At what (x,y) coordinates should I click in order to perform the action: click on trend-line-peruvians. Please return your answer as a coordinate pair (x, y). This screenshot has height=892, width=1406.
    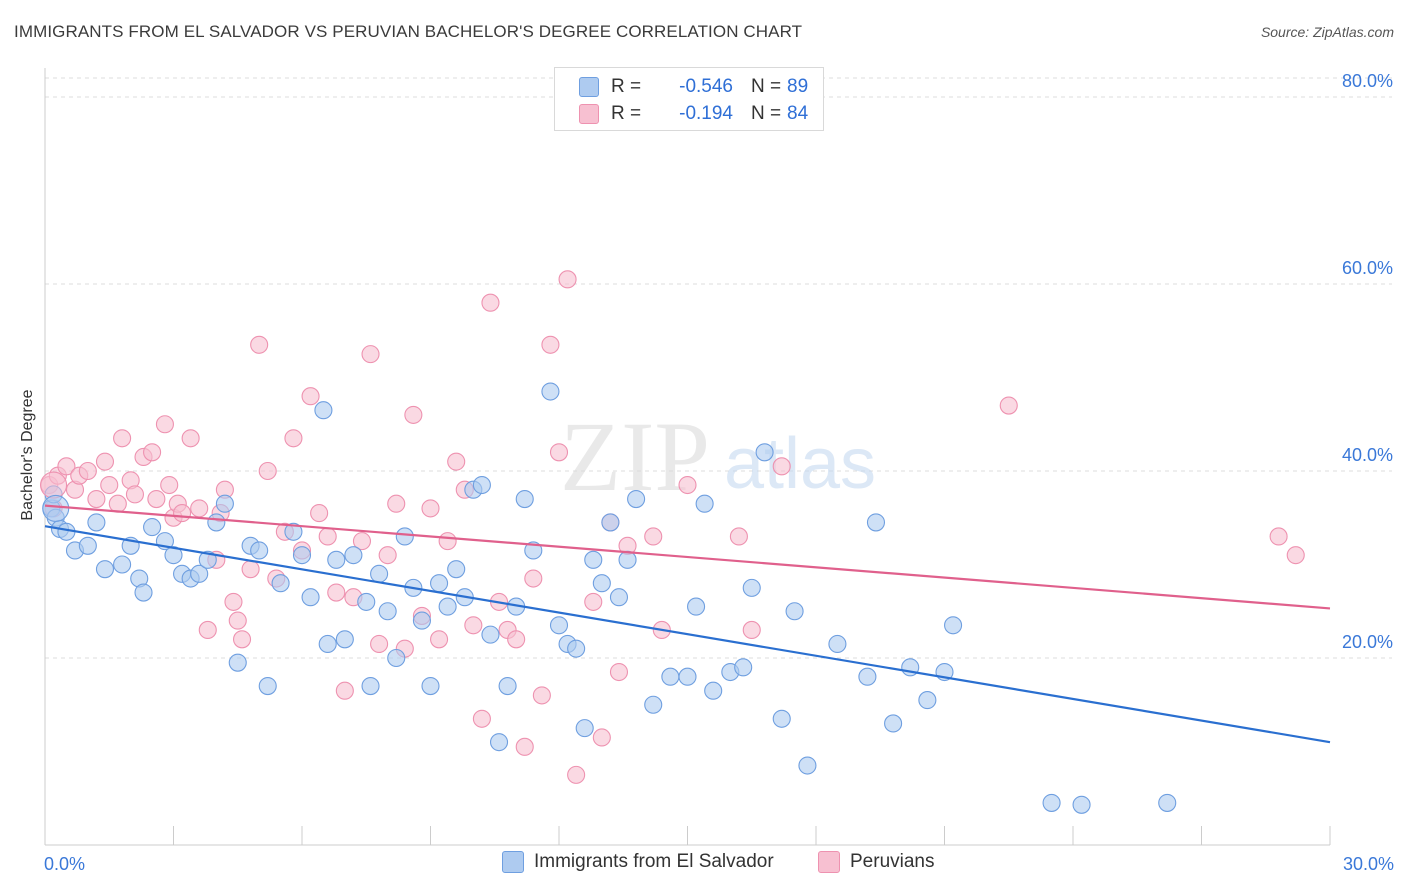
    Looking at the image, I should click on (687, 557).